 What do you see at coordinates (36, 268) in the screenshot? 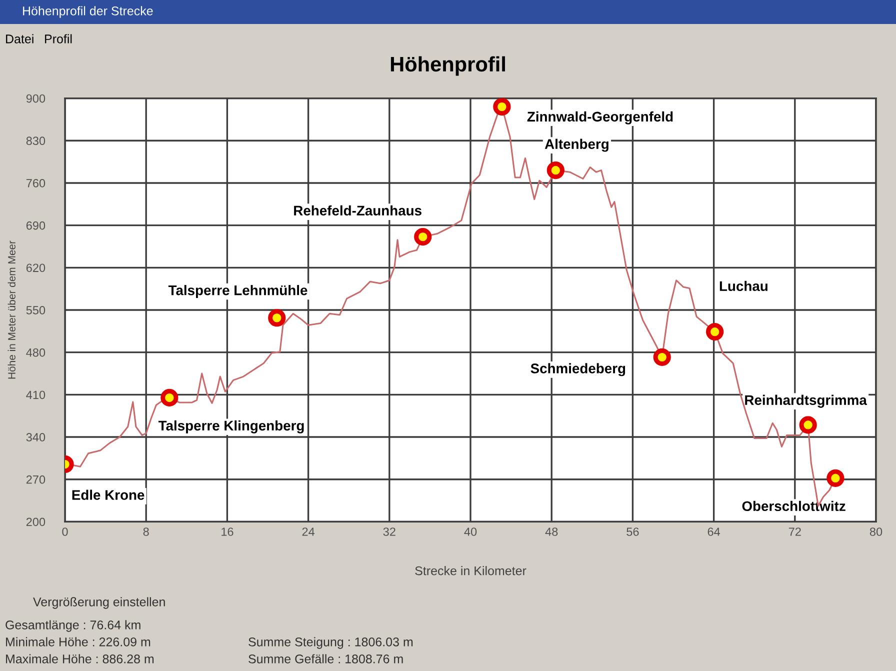
I see `y-tick-label: 620` at bounding box center [36, 268].